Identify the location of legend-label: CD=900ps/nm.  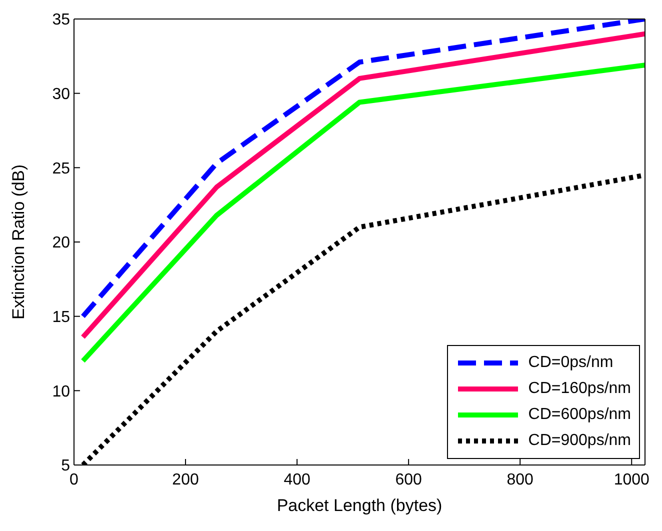
(579, 441).